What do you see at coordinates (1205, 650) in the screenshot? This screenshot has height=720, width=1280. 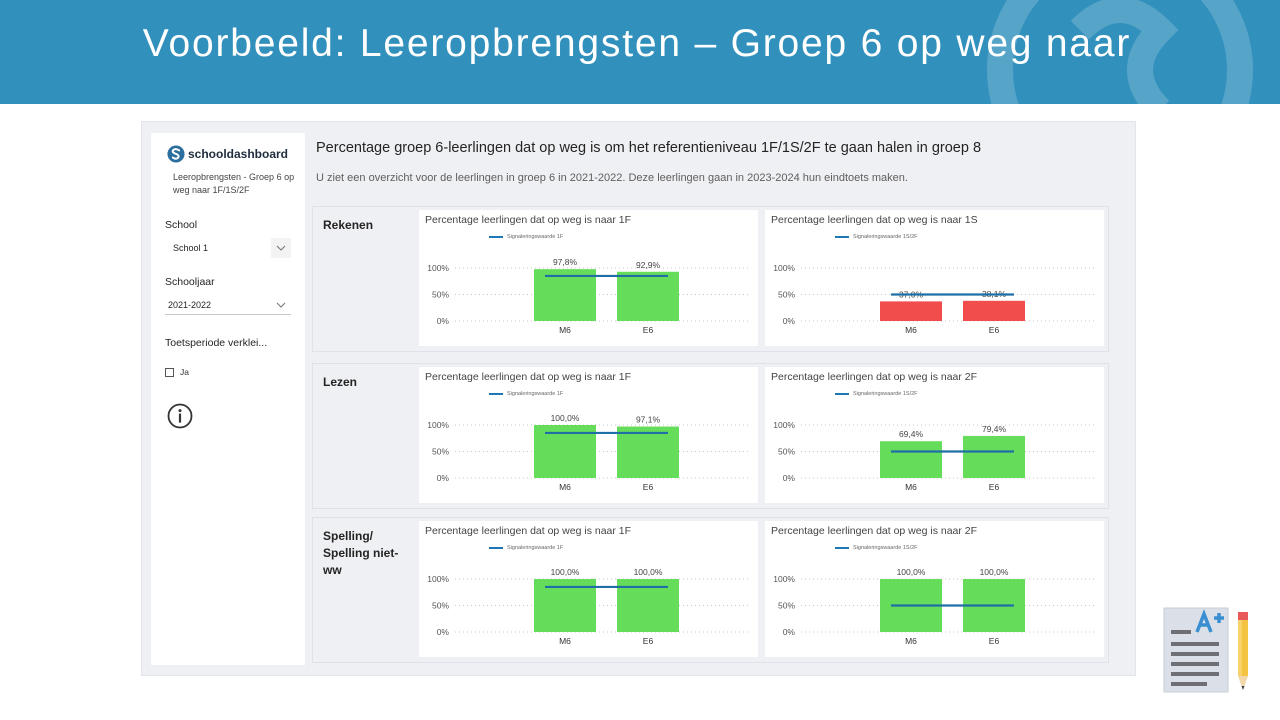 I see `grade-document-icon` at bounding box center [1205, 650].